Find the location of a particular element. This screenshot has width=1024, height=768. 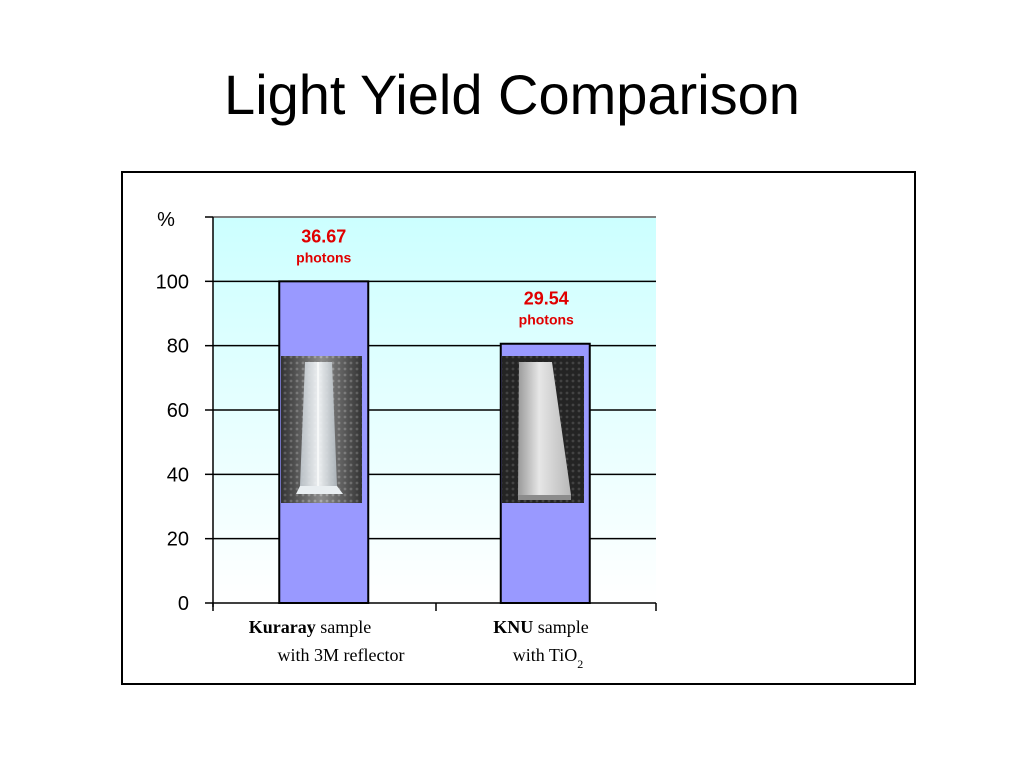

category-label-1: Kuraray sample is located at coordinates (310, 627).